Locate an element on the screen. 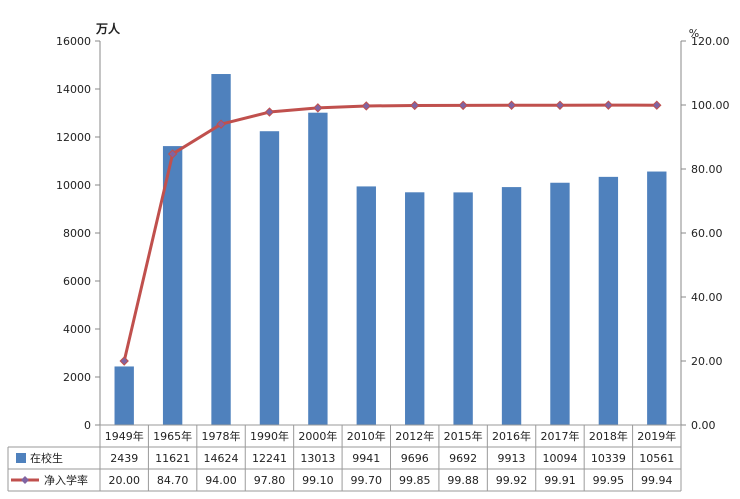  data-label: 9913 is located at coordinates (512, 458).